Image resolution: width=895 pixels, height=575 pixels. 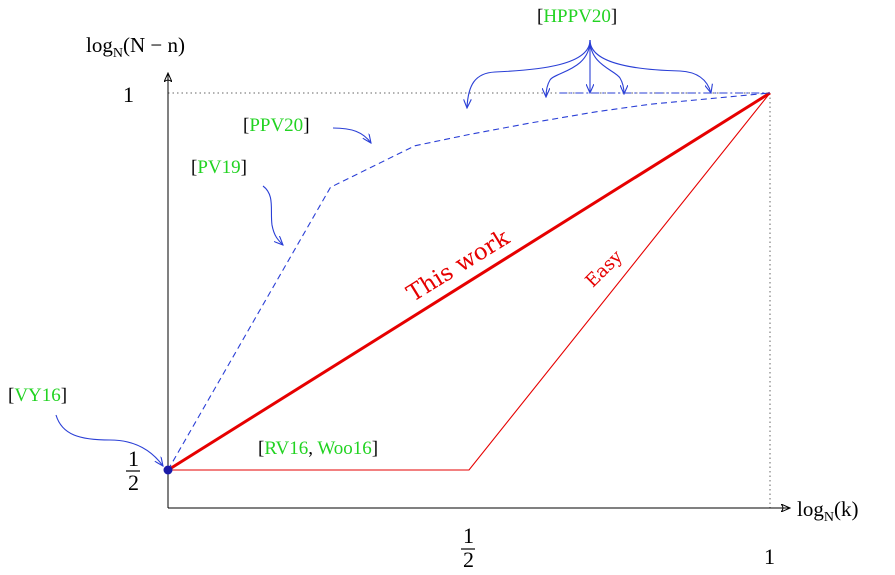 I want to click on cite-pv19-text: PV19, so click(x=218, y=167).